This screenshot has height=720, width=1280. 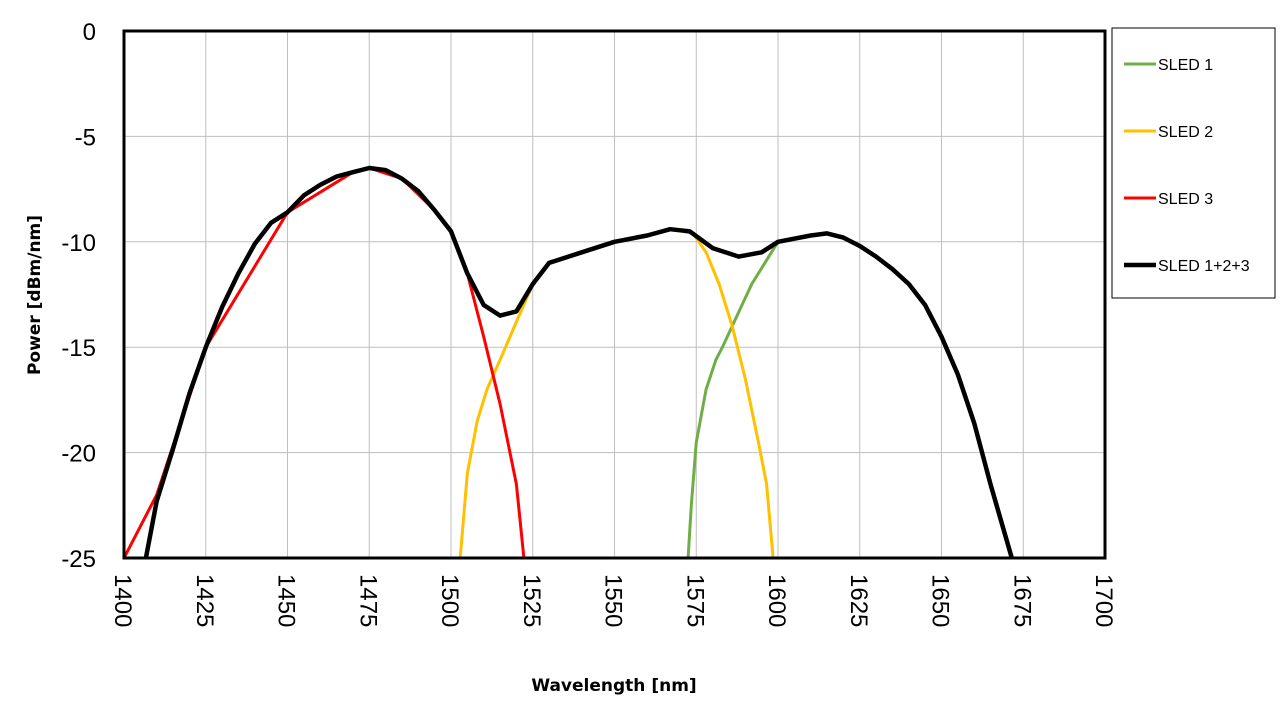 I want to click on y-tick-label: 0, so click(x=89, y=32).